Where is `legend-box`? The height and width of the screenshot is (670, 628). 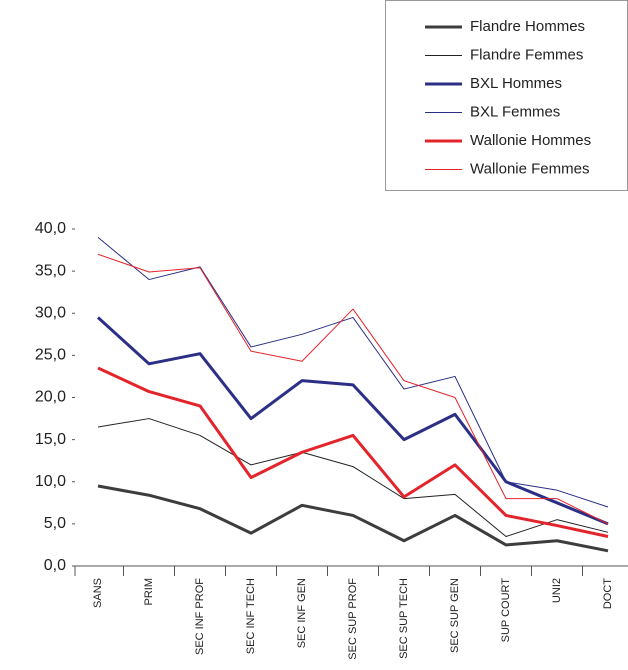 legend-box is located at coordinates (506, 95).